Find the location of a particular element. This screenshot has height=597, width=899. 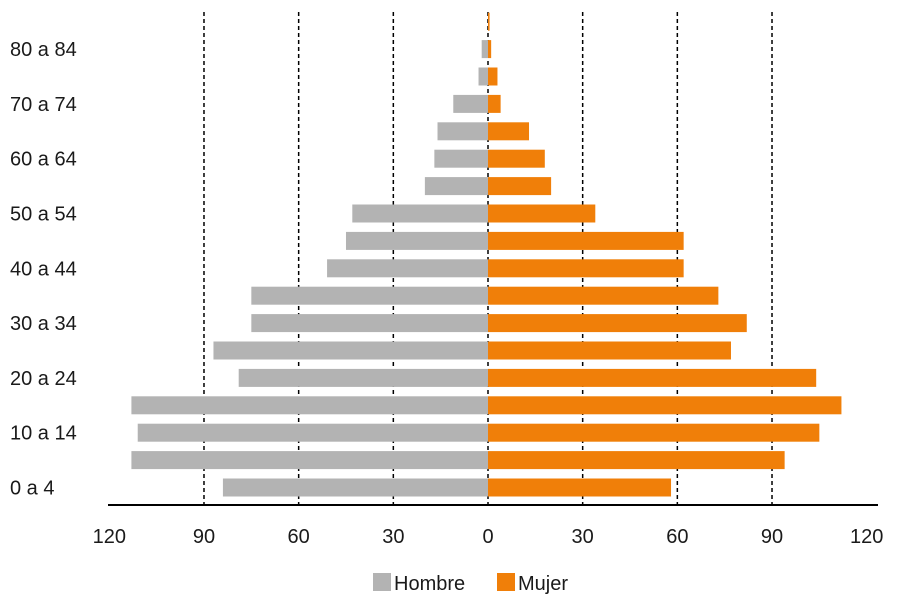

x-tick-label: 0 is located at coordinates (487, 537).